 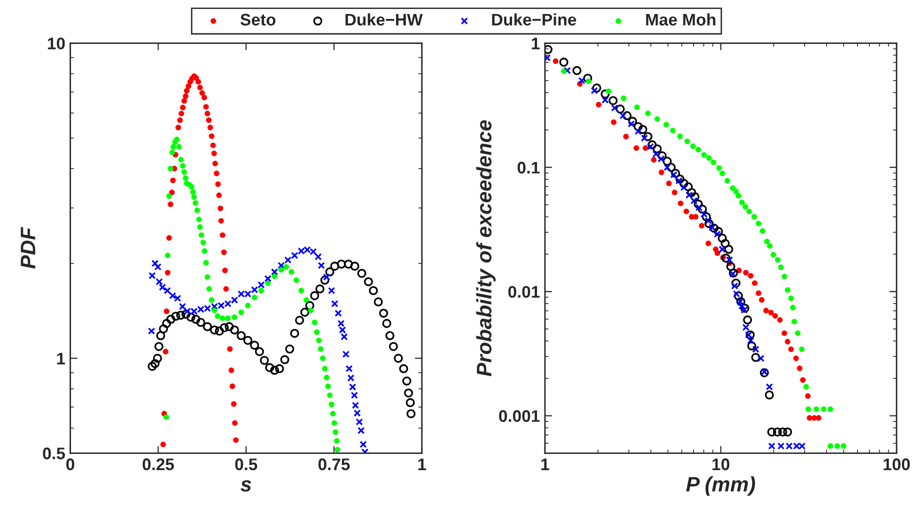 I want to click on y-axis-title: Probability of exceedence, so click(x=486, y=248).